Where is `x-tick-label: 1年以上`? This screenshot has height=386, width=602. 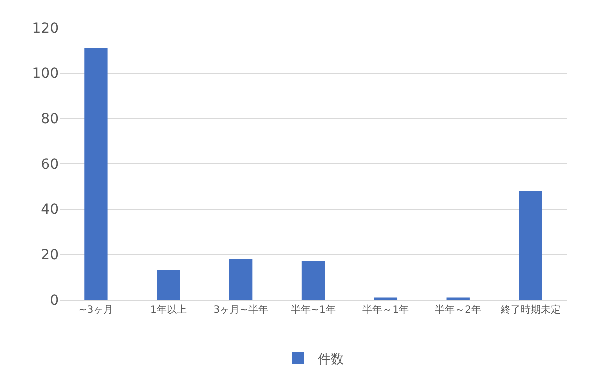 x-tick-label: 1年以上 is located at coordinates (168, 310).